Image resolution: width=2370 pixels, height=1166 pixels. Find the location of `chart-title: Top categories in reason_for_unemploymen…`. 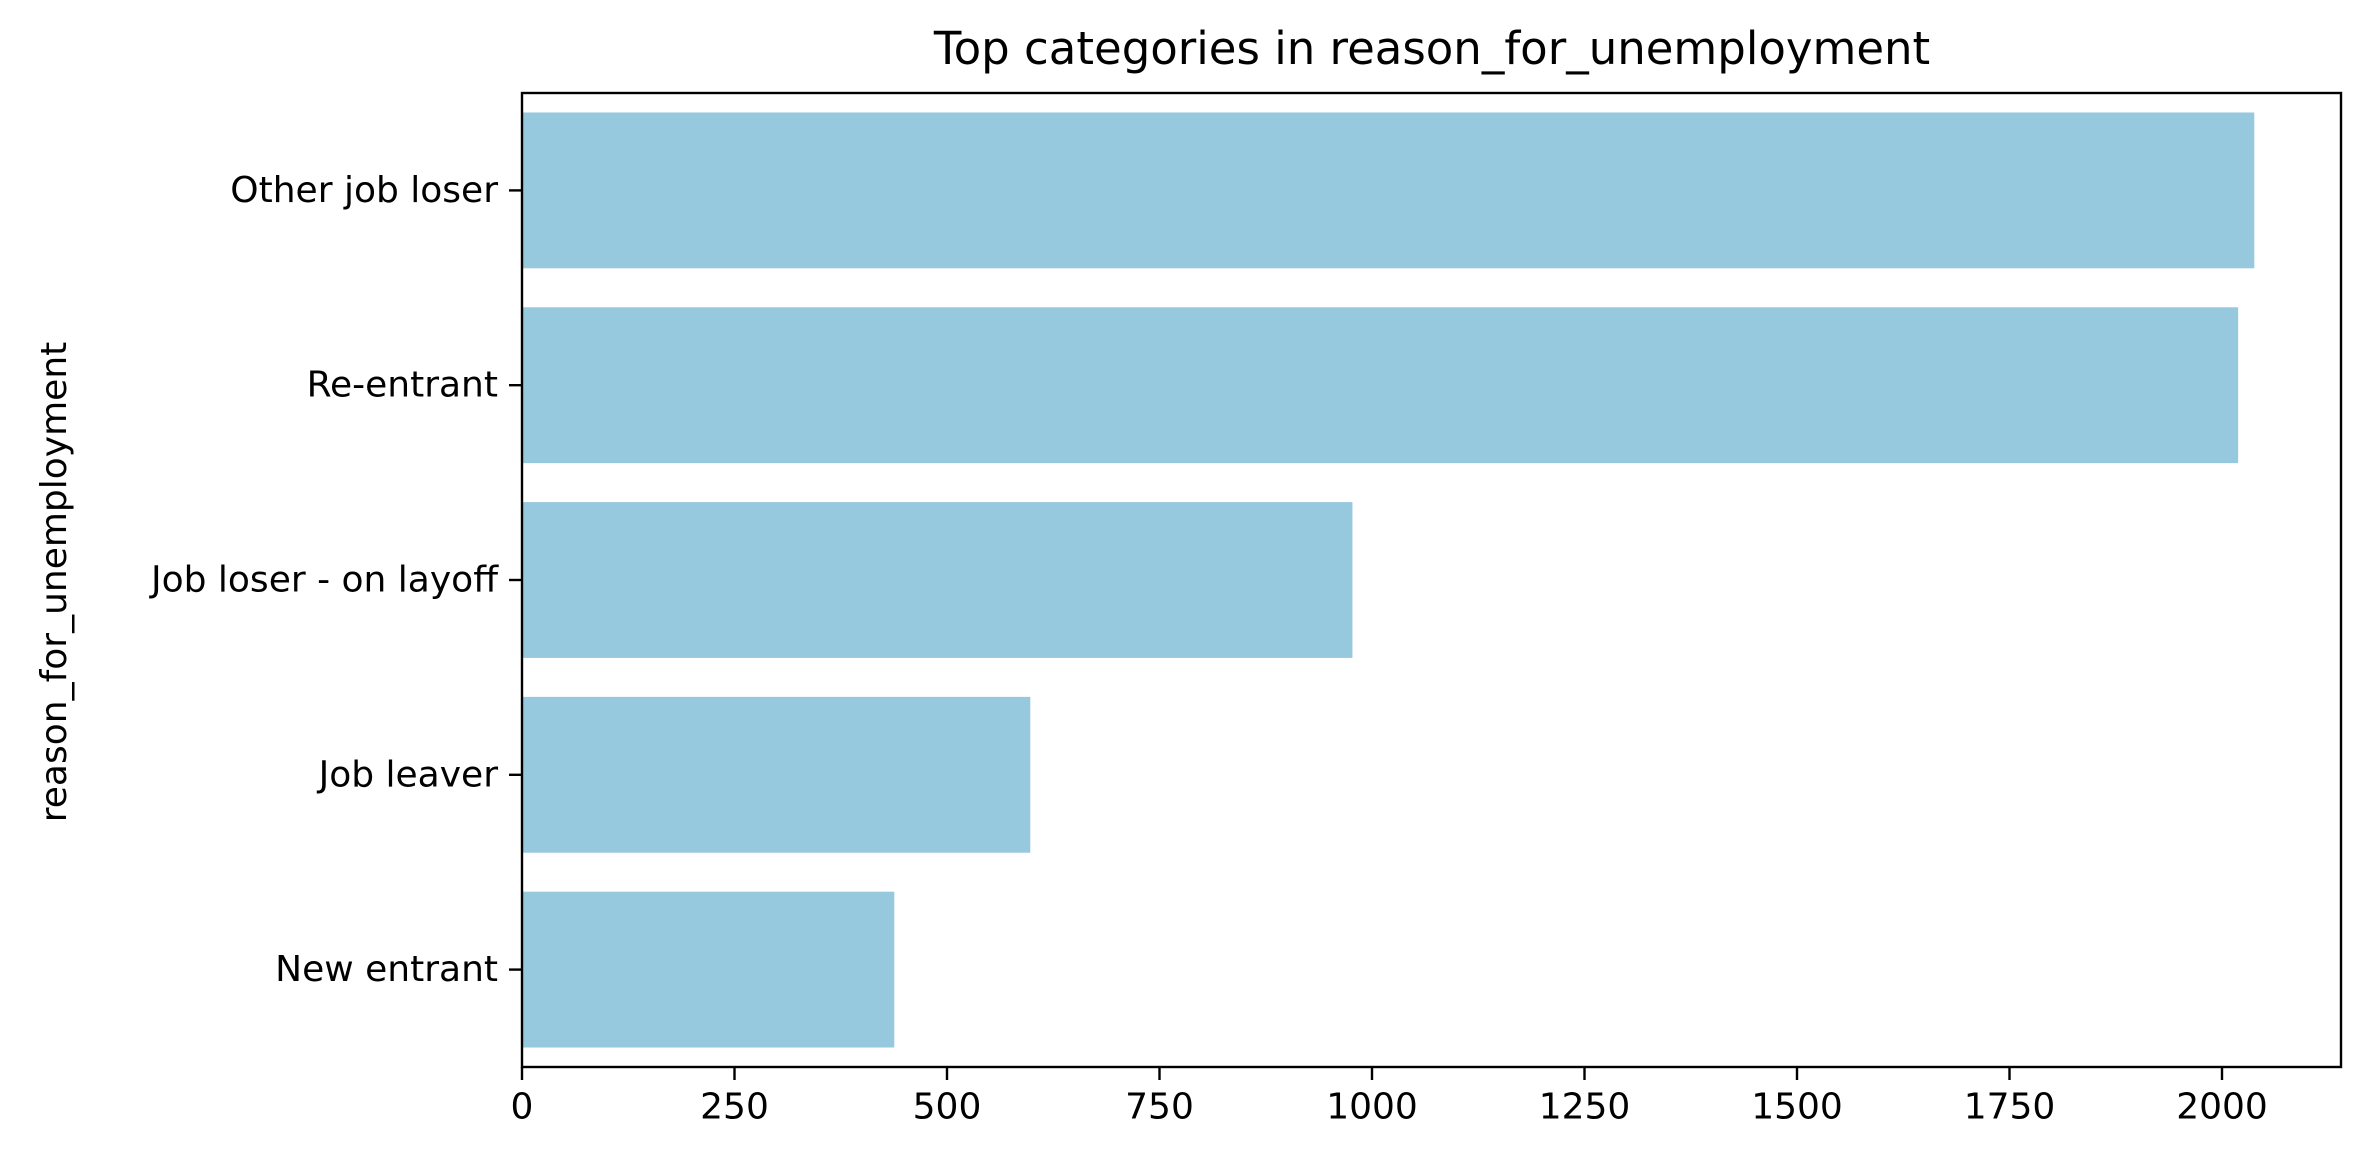

chart-title: Top categories in reason_for_unemploymen… is located at coordinates (1431, 48).